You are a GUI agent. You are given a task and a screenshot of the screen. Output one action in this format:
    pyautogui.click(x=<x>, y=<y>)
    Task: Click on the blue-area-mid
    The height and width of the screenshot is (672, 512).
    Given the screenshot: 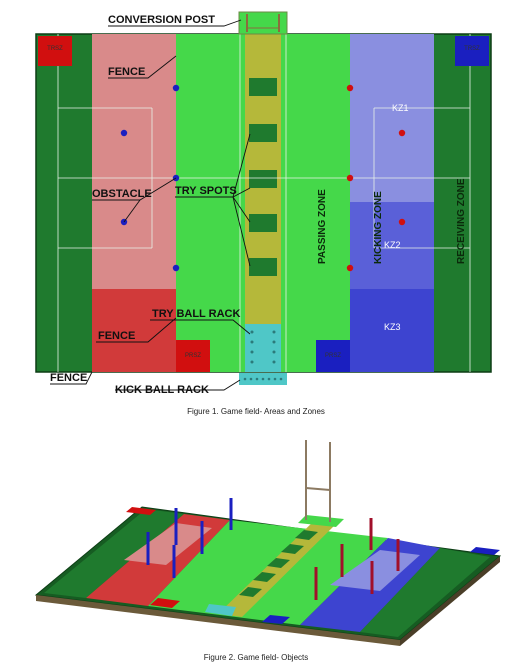 What is the action you would take?
    pyautogui.click(x=392, y=245)
    